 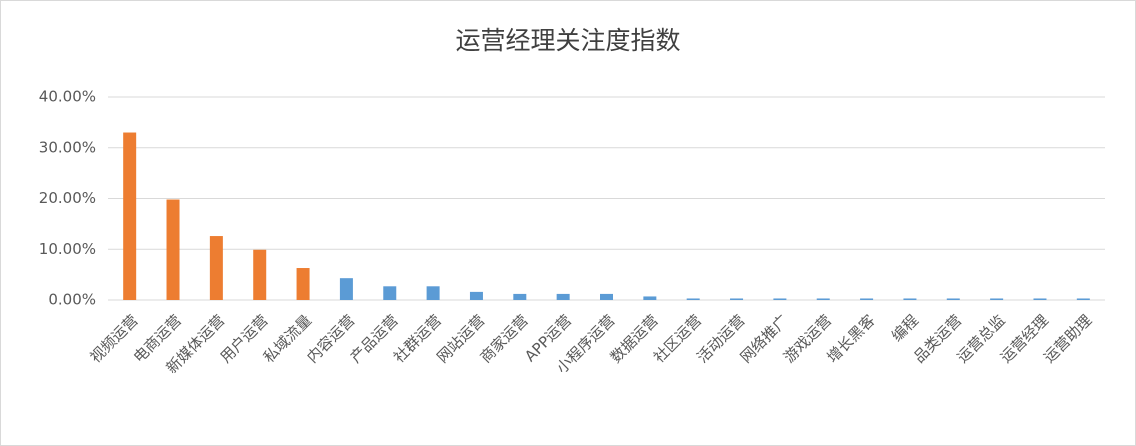 I want to click on y-tick-label: 0.00%, so click(x=72, y=300).